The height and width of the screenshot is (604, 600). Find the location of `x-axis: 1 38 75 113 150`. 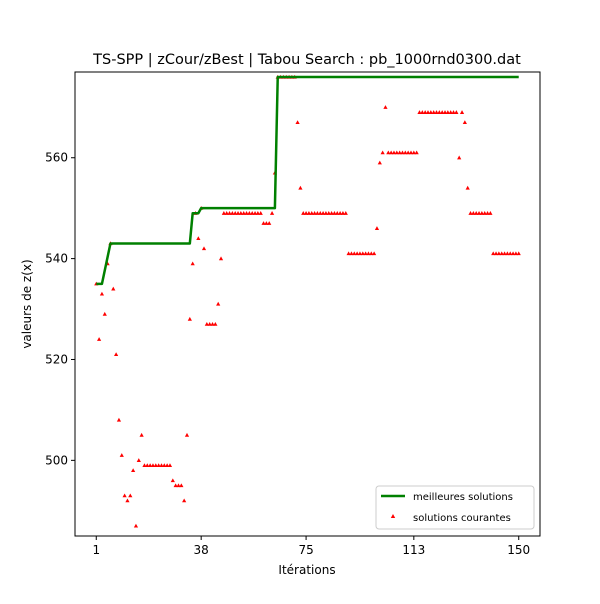

x-axis: 1 38 75 113 150 is located at coordinates (311, 546).